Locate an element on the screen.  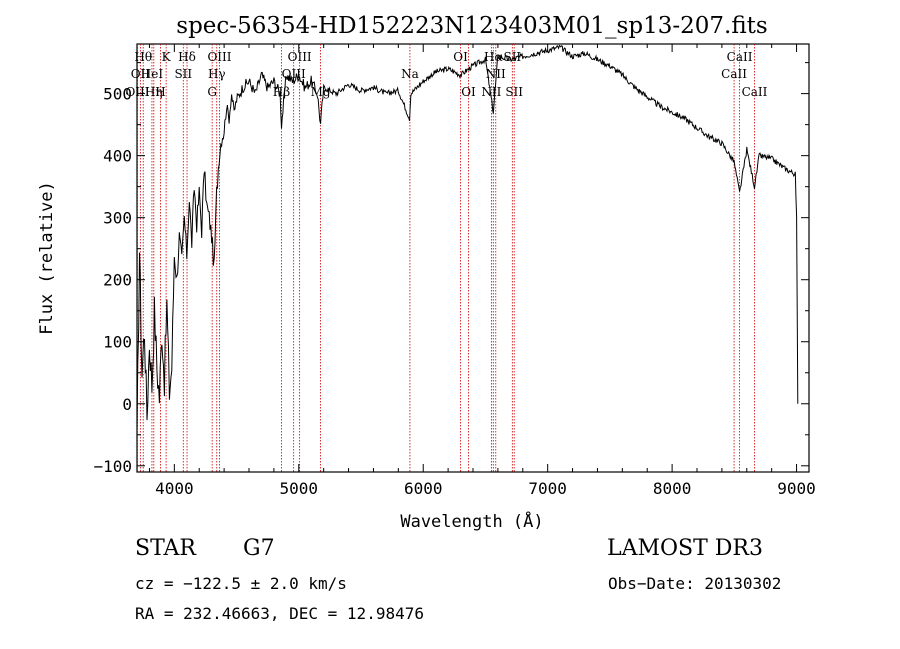
redshift-text: cz = −122.5 ± 2.0 km/s is located at coordinates (241, 583).